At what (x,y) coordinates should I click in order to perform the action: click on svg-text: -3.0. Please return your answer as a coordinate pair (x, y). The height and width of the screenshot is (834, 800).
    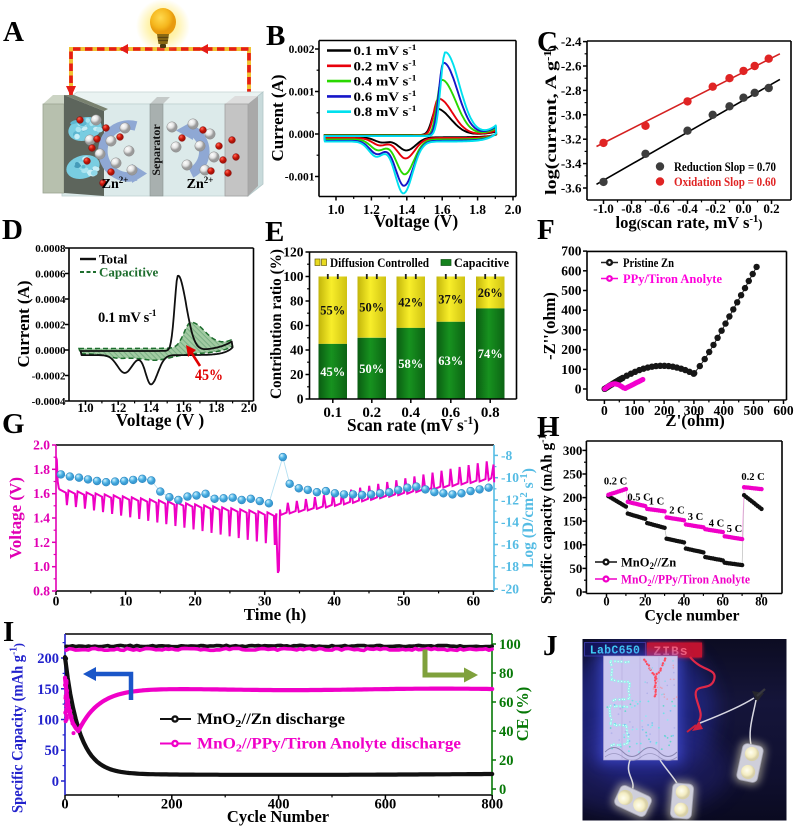
    Looking at the image, I should click on (571, 114).